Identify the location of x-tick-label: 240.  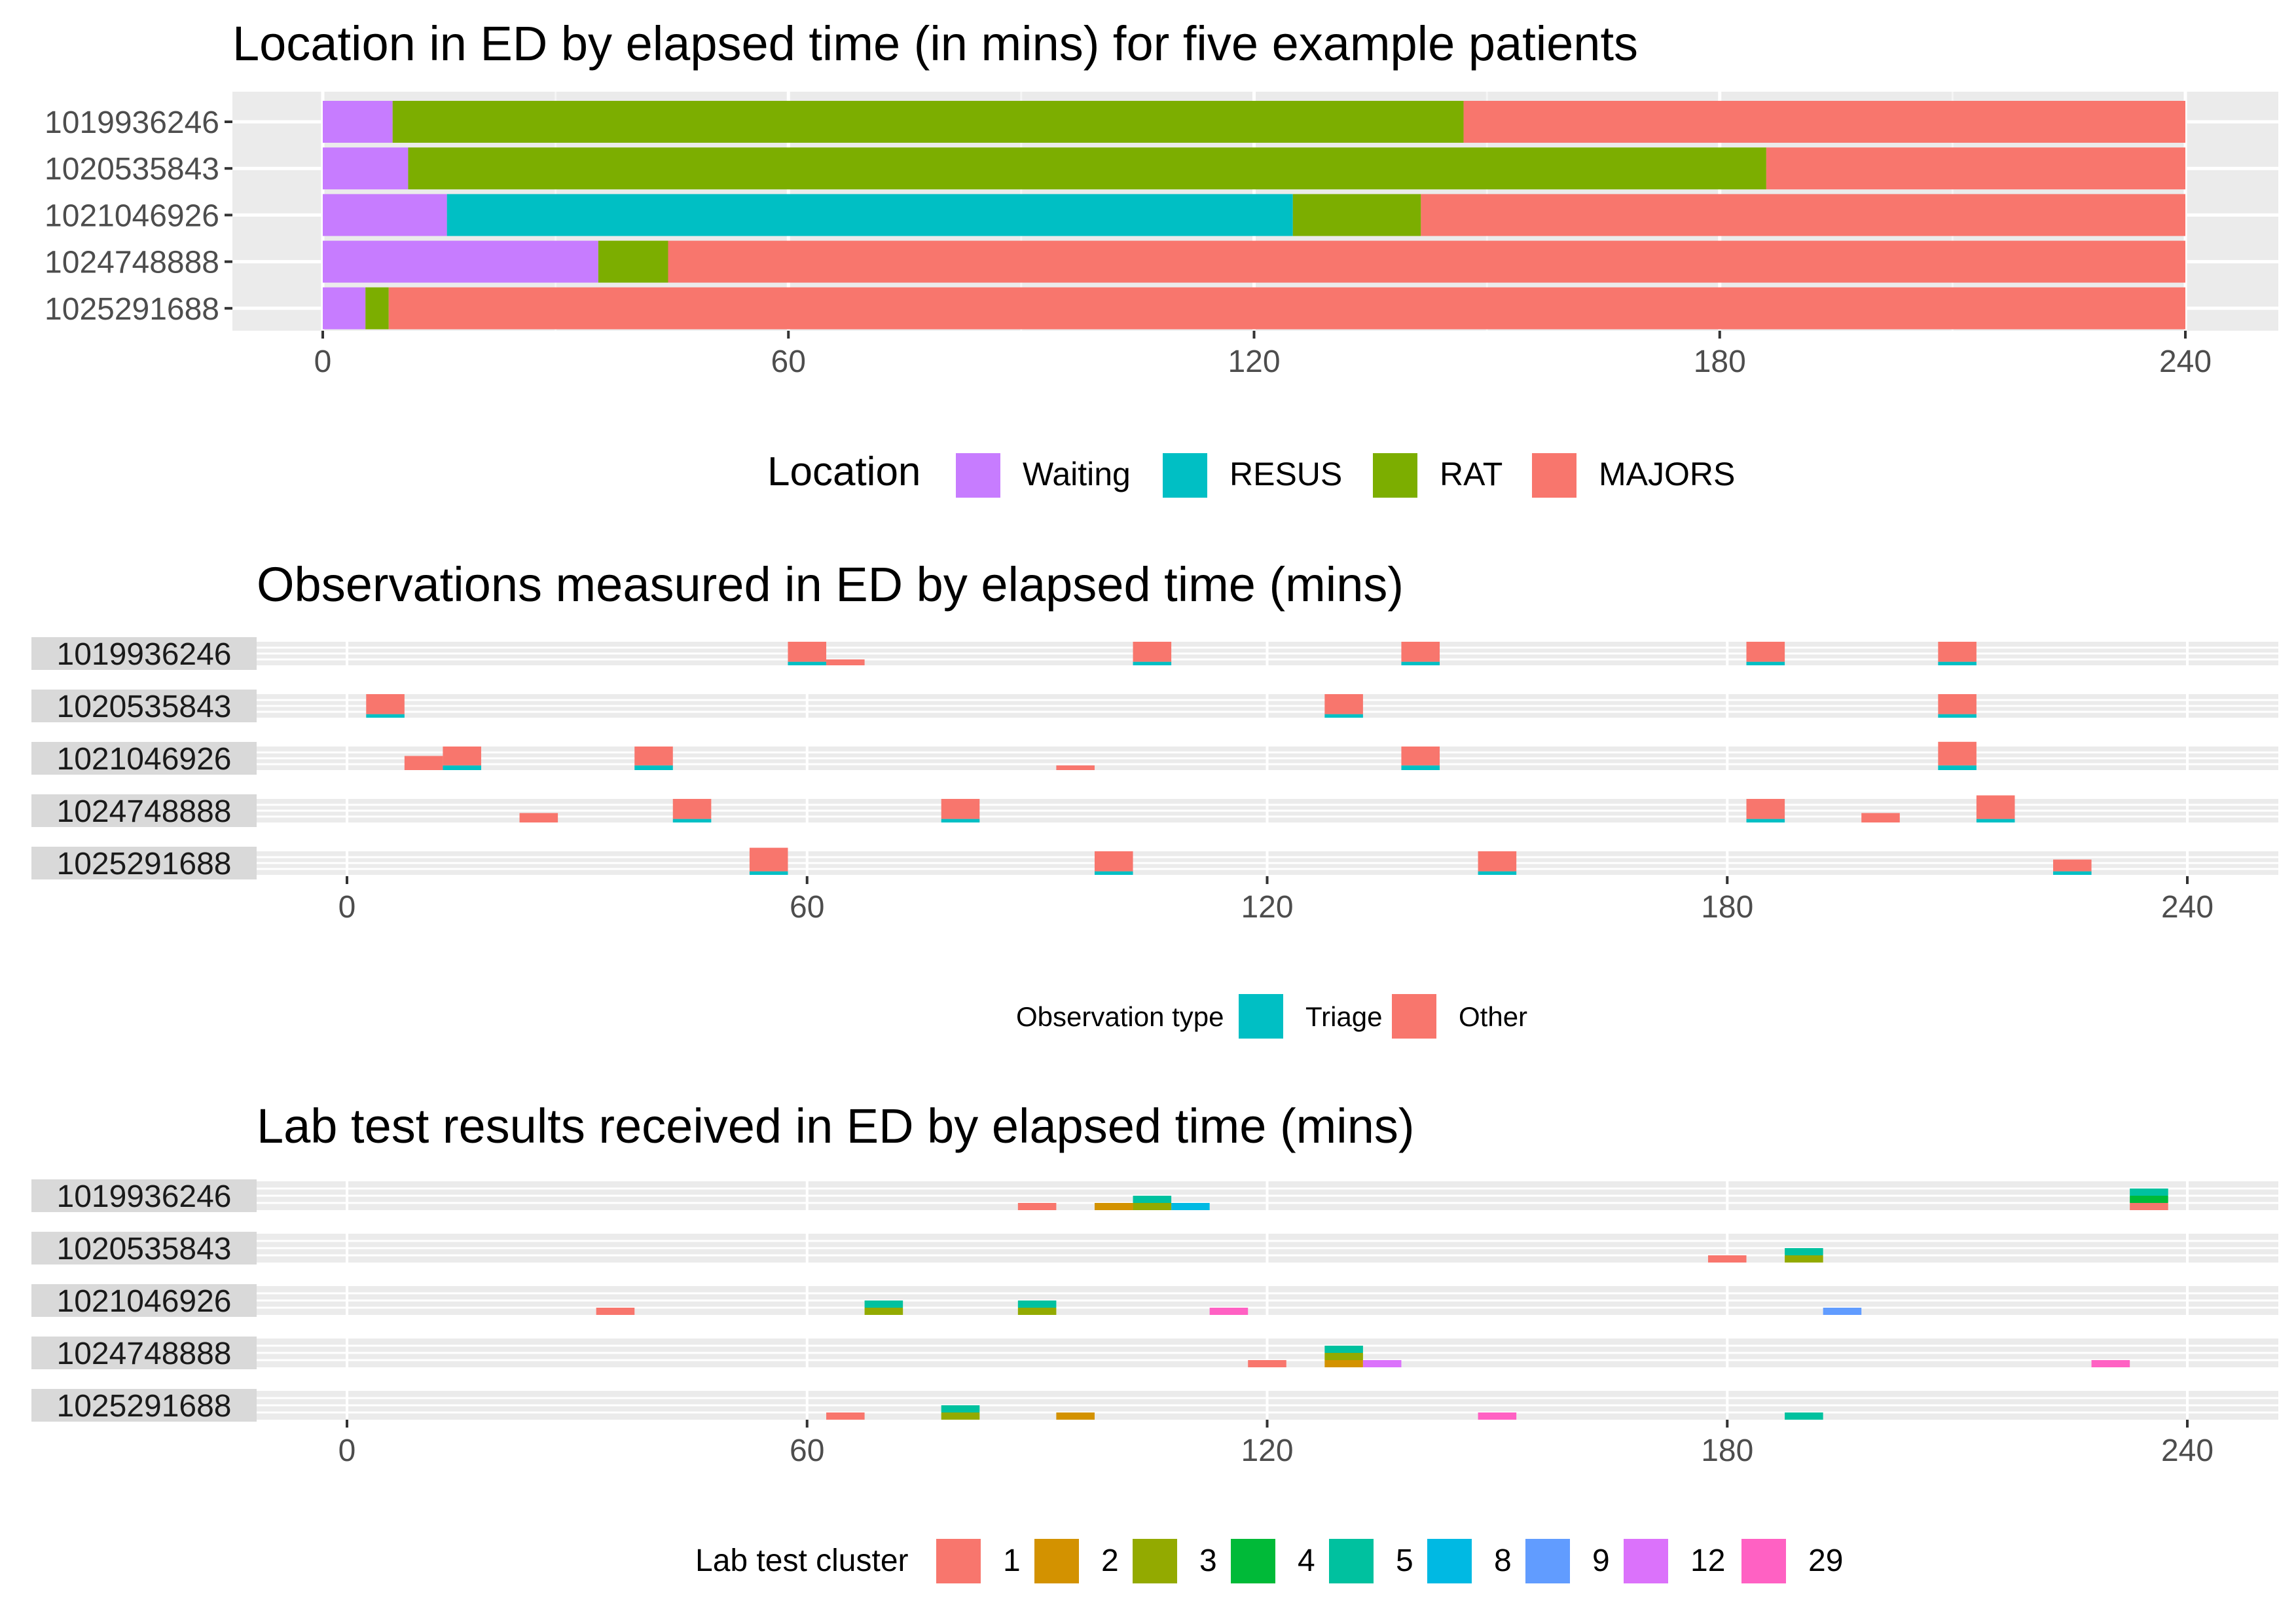
(2185, 361).